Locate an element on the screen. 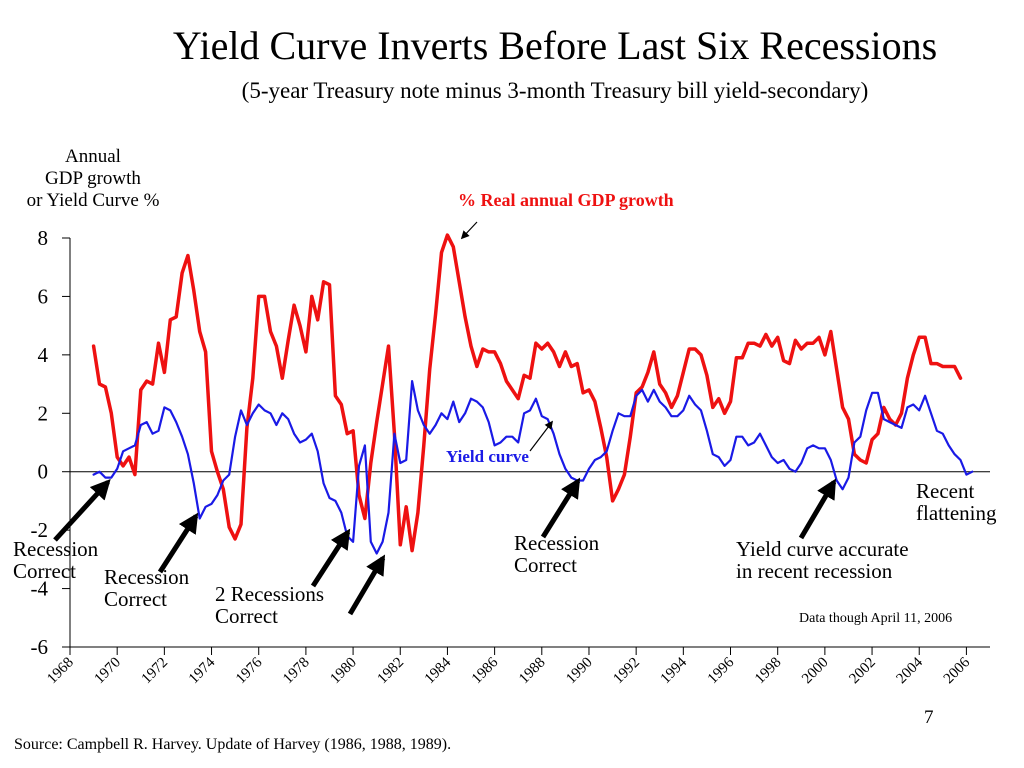 This screenshot has width=1024, height=768. annotation-line: Data though April 11, 2006 is located at coordinates (875, 618).